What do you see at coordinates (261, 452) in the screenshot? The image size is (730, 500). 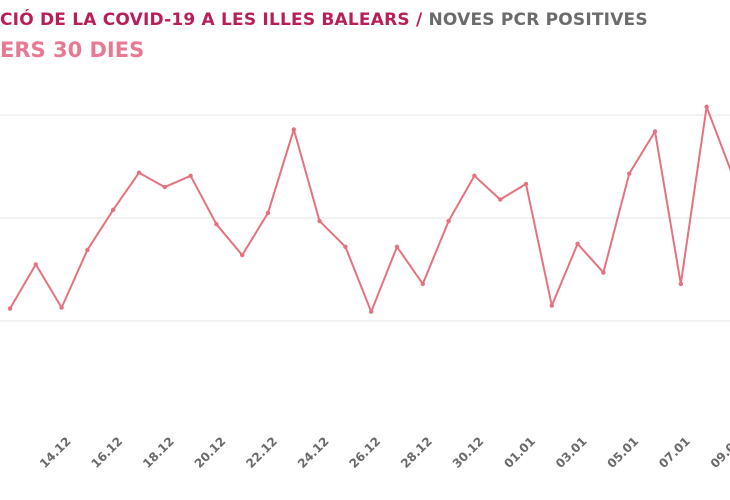 I see `x-tick-label-22.12: 22.12` at bounding box center [261, 452].